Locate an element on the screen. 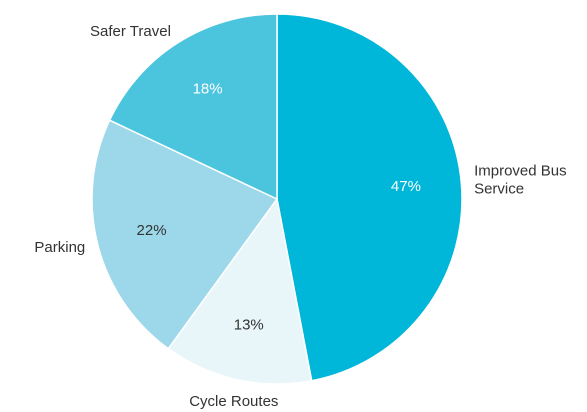 The height and width of the screenshot is (412, 587). category-label-line: Safer Travel is located at coordinates (130, 31).